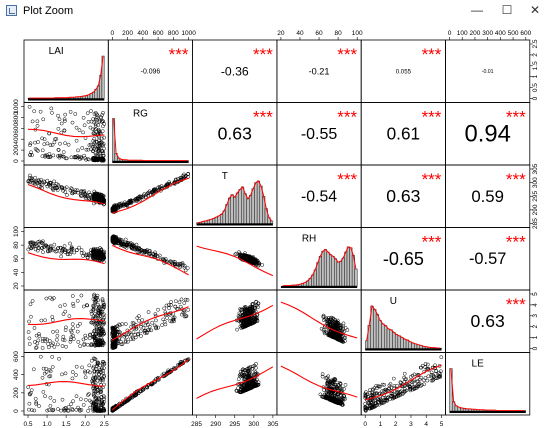 This screenshot has height=428, width=550. Describe the element at coordinates (275, 11) in the screenshot. I see `window-titlebar: Plot Zoom — ☐ ✕` at that location.